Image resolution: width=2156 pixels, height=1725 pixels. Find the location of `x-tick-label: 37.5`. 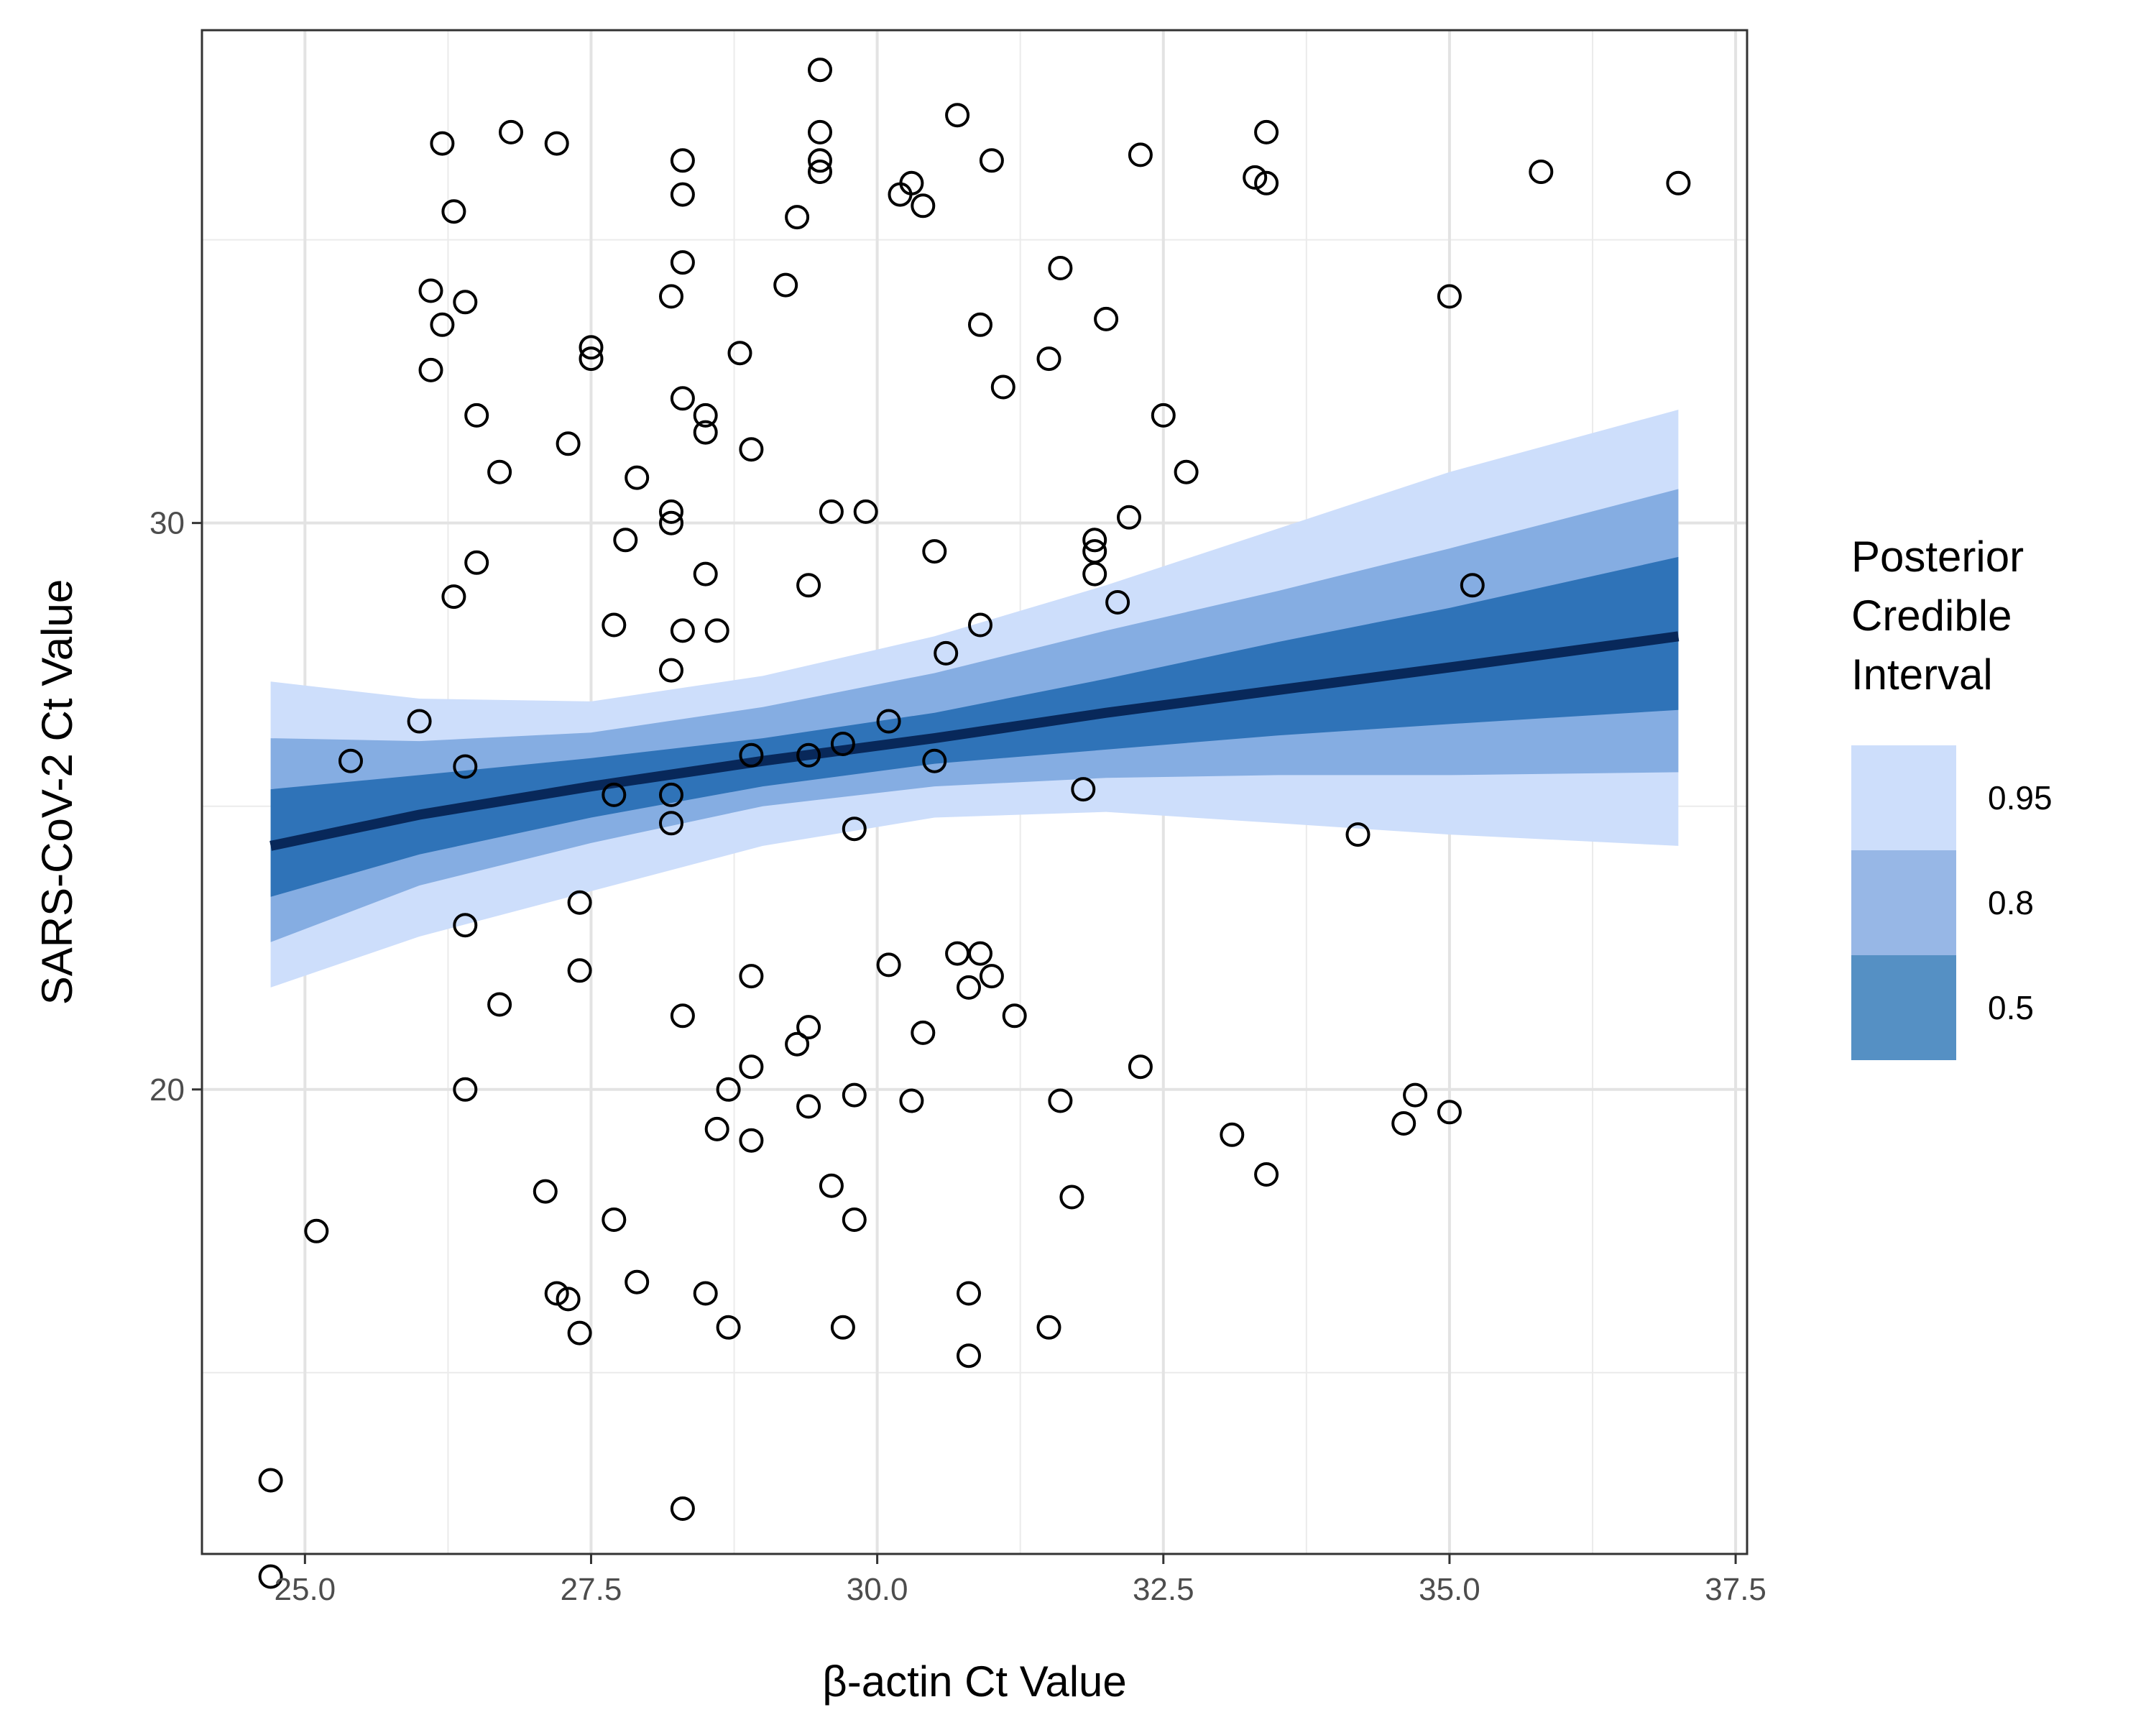

x-tick-label: 37.5 is located at coordinates (1736, 1589).